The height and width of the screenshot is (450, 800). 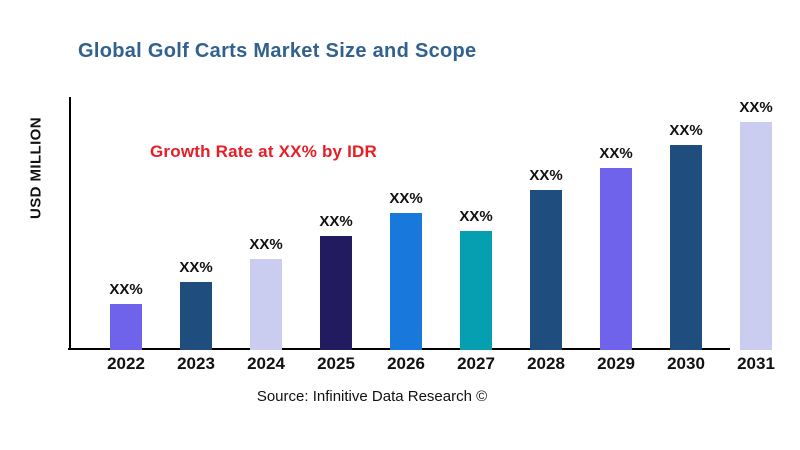 What do you see at coordinates (756, 107) in the screenshot?
I see `bar-value-label-2031: XX%` at bounding box center [756, 107].